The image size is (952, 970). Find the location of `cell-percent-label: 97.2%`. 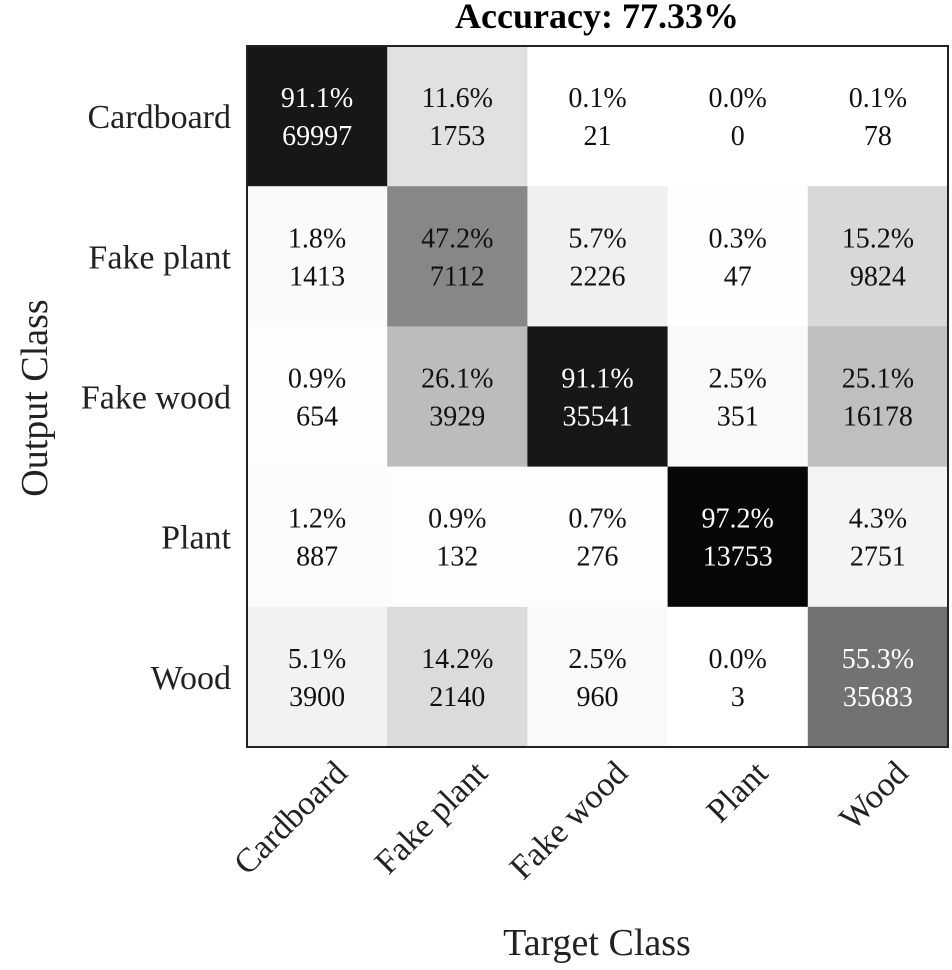

cell-percent-label: 97.2% is located at coordinates (738, 519).